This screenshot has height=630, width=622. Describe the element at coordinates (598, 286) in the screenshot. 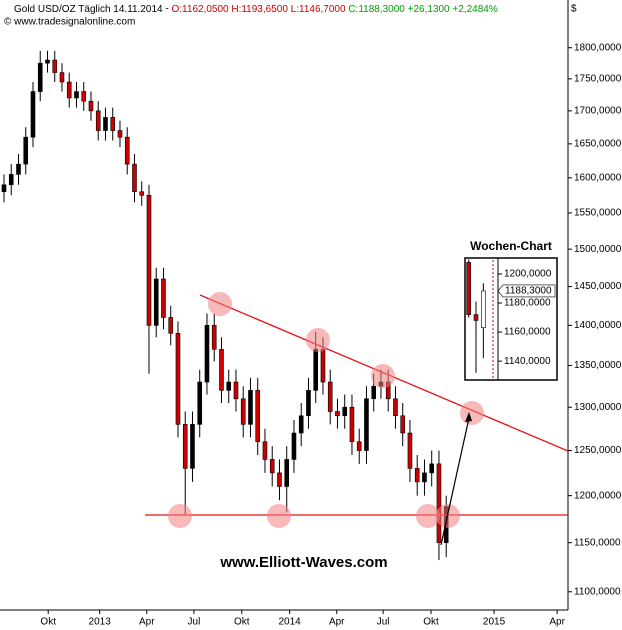

I see `y-tick-label: 1450,0000` at that location.